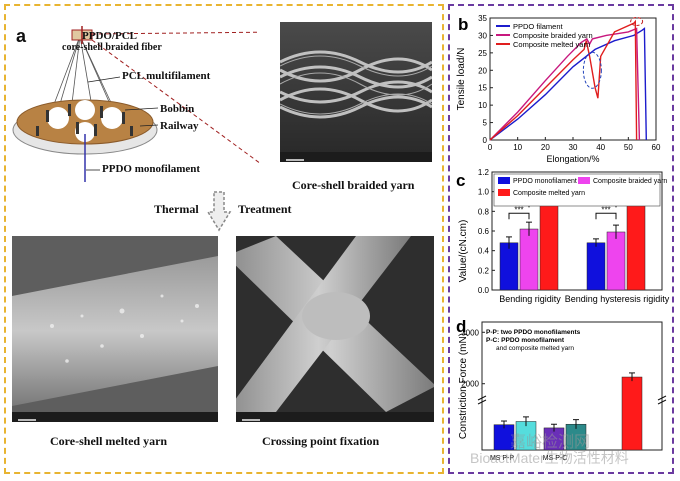  What do you see at coordinates (166, 76) in the screenshot?
I see `label-pcl: PCL multifilament` at bounding box center [166, 76].